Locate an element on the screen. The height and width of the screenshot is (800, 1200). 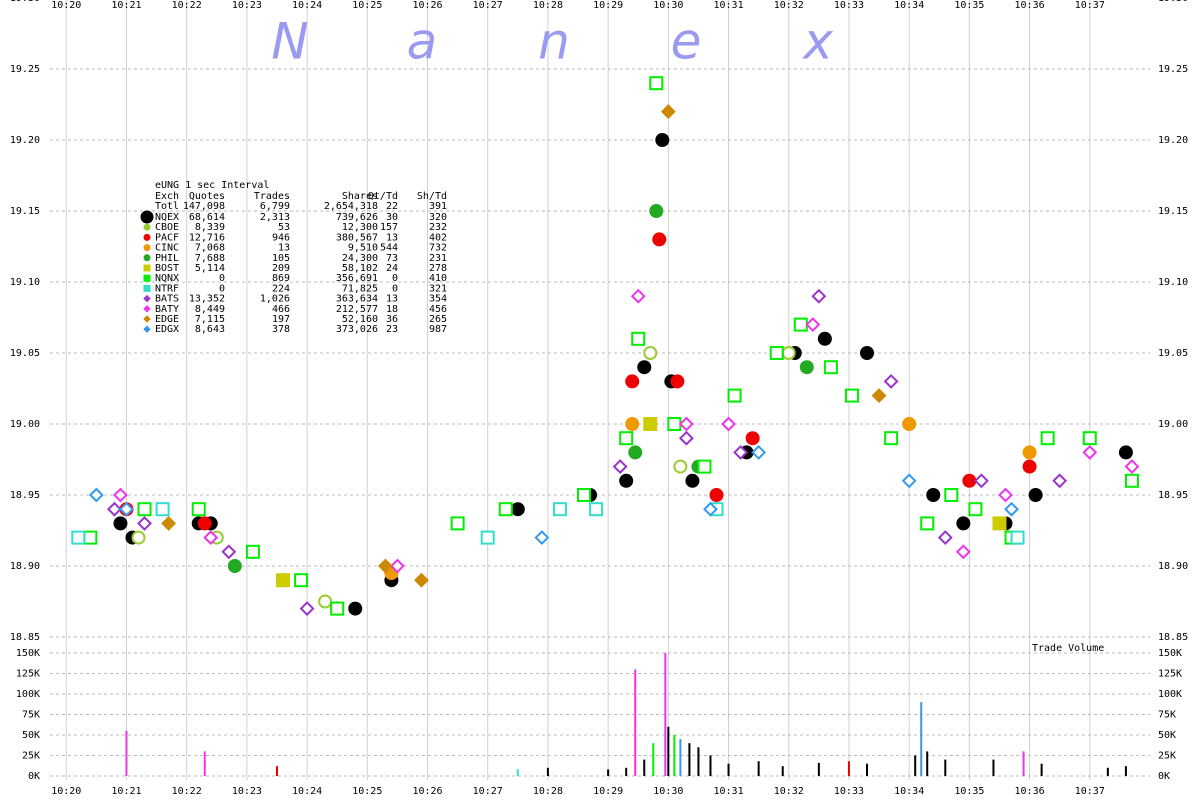
legend-stat: 212,577 is located at coordinates (357, 309).